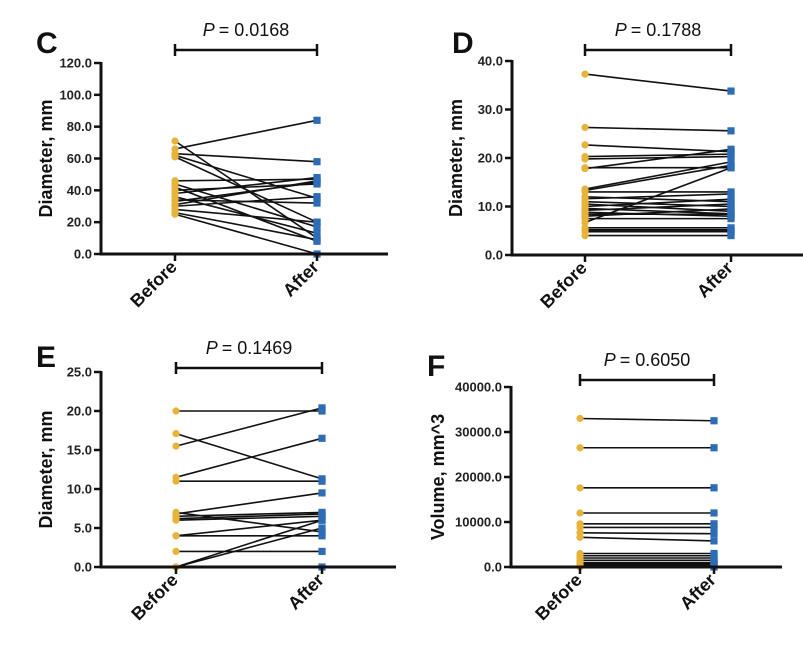 The height and width of the screenshot is (646, 803). I want to click on y-tick-label-c-2: 40.0, so click(79, 190).